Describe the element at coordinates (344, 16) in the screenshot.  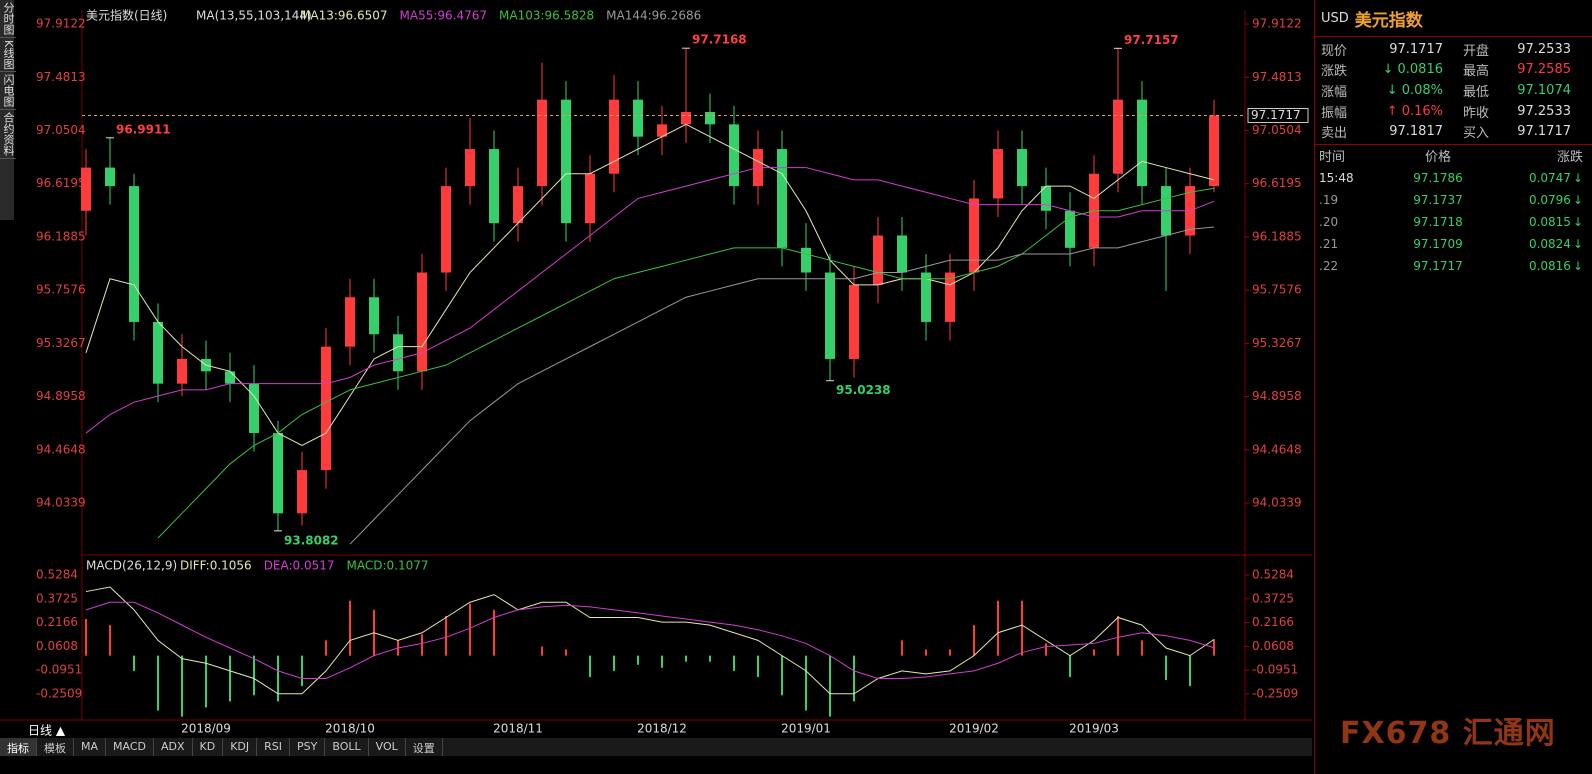
I see `ma-legend: MA13:96.6507` at that location.